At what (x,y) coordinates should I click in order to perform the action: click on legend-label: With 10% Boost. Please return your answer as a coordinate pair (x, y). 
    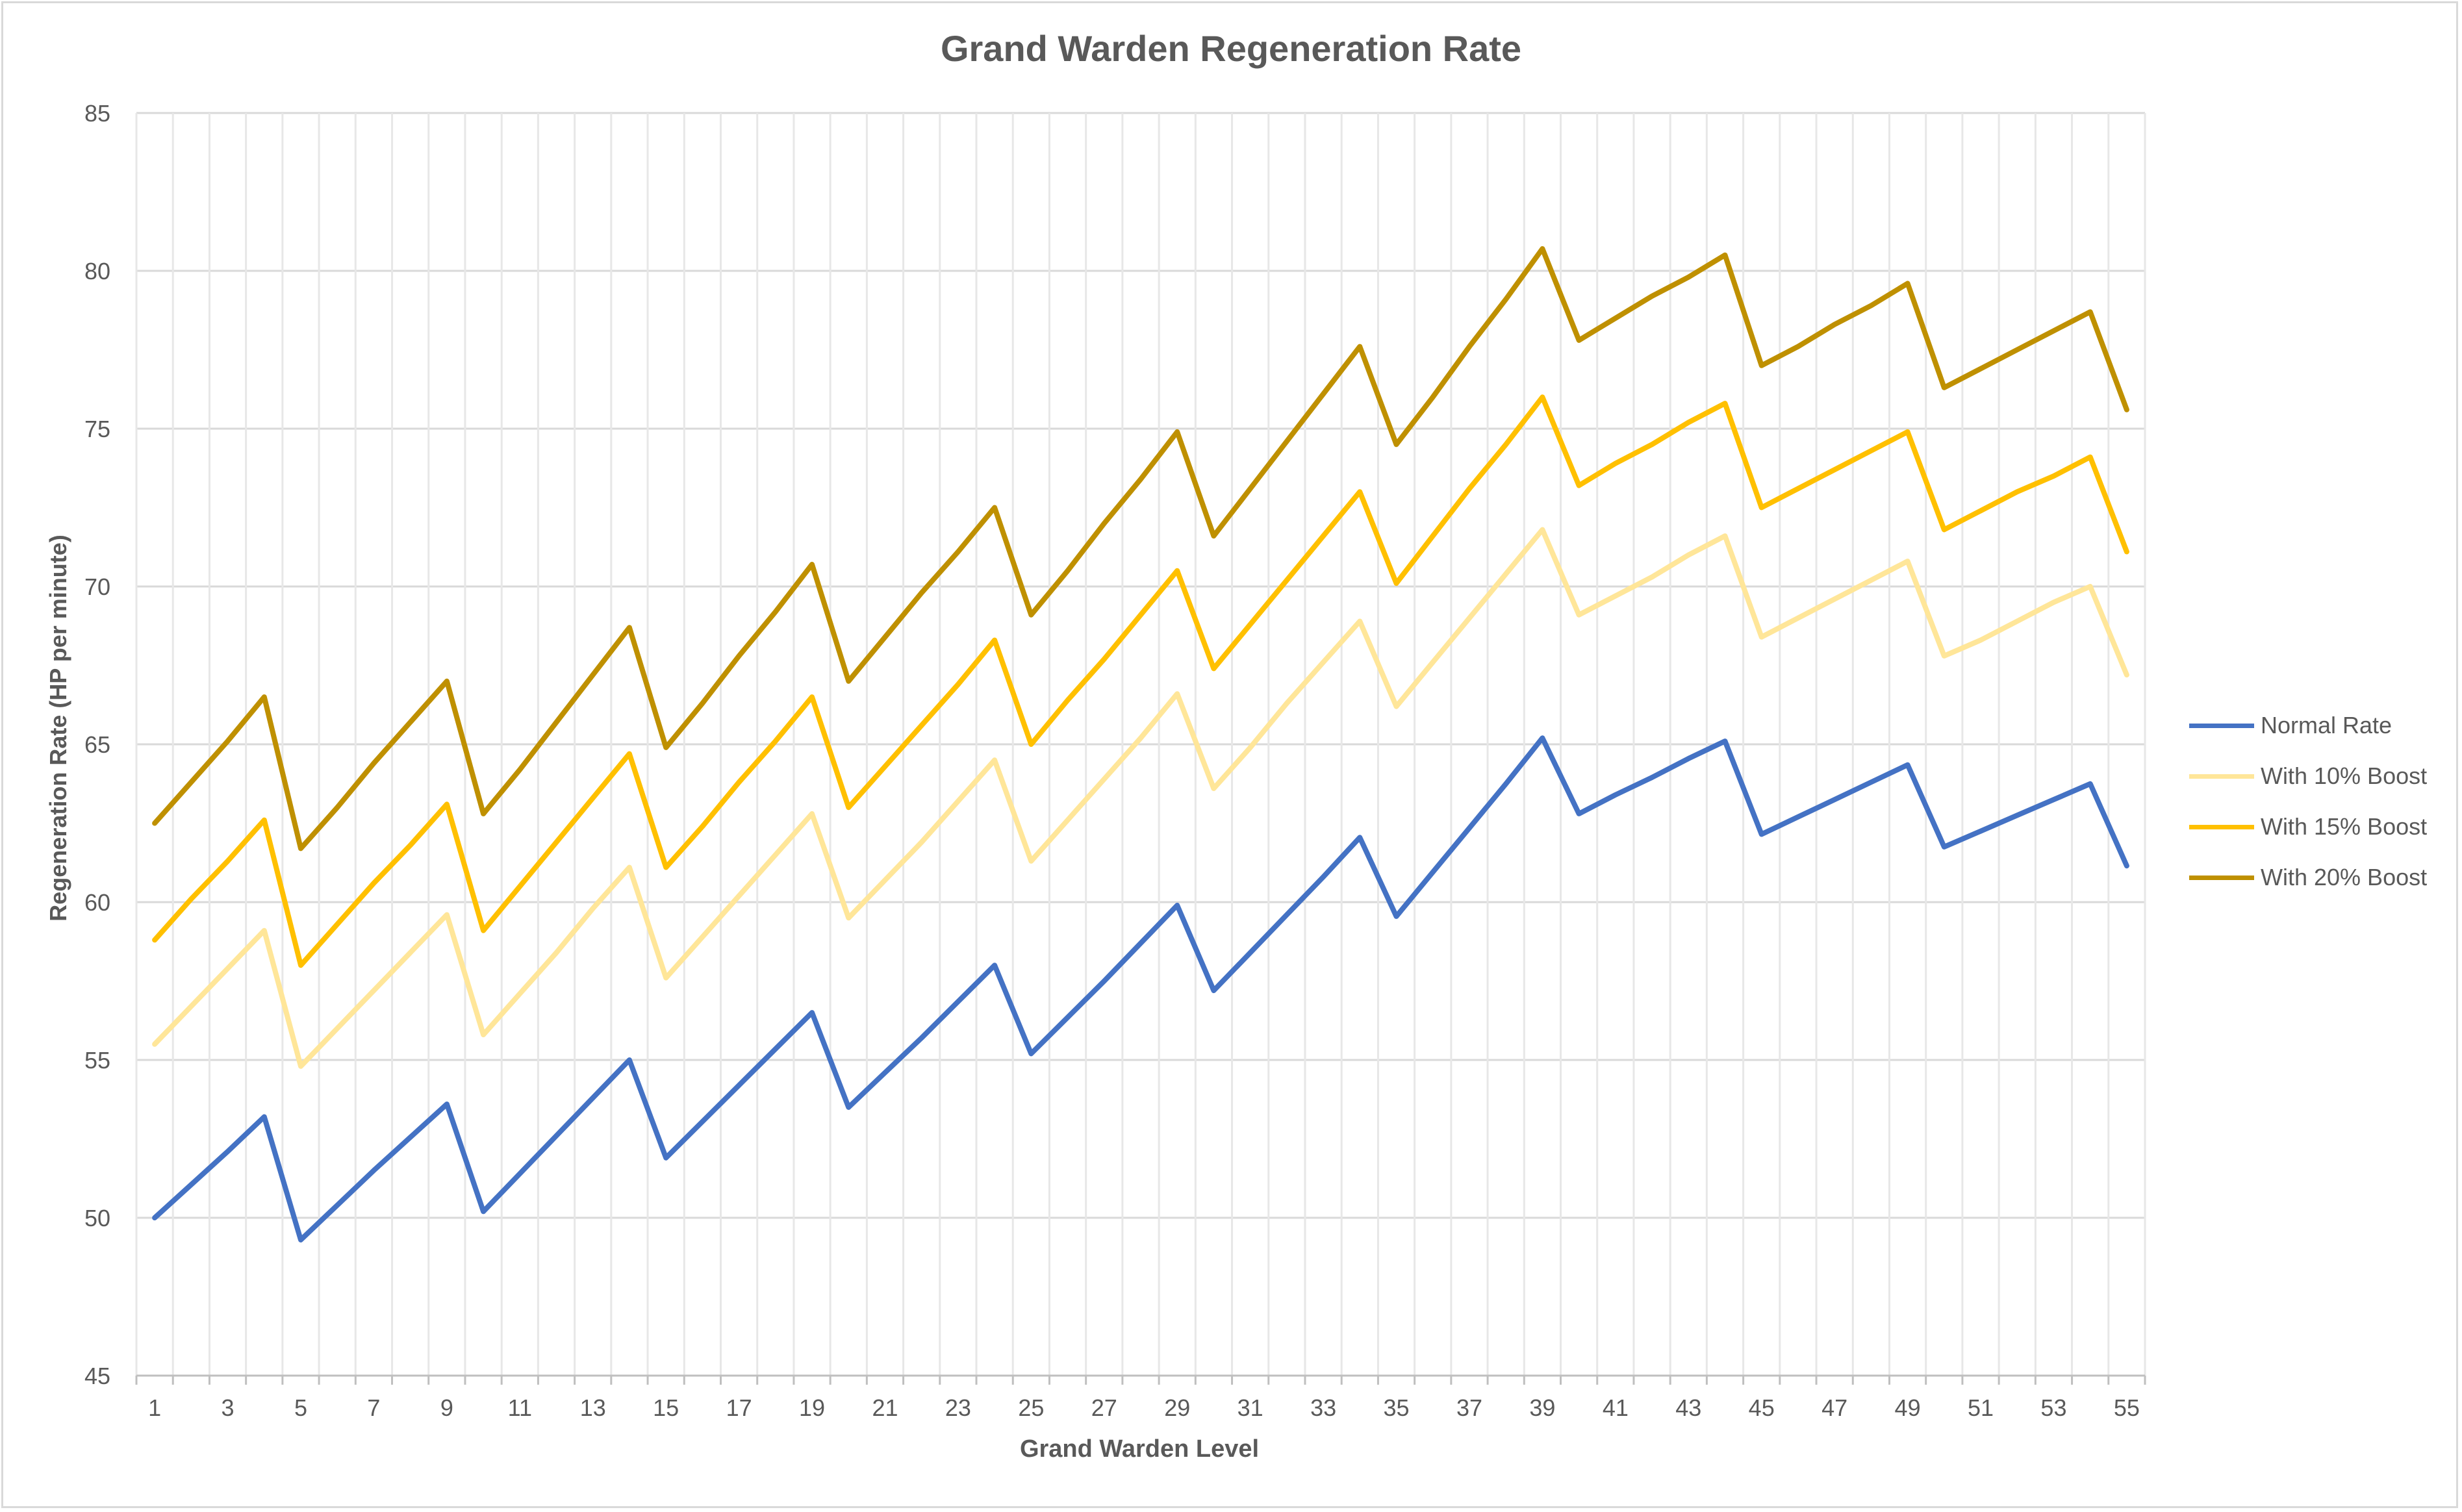
    Looking at the image, I should click on (2345, 776).